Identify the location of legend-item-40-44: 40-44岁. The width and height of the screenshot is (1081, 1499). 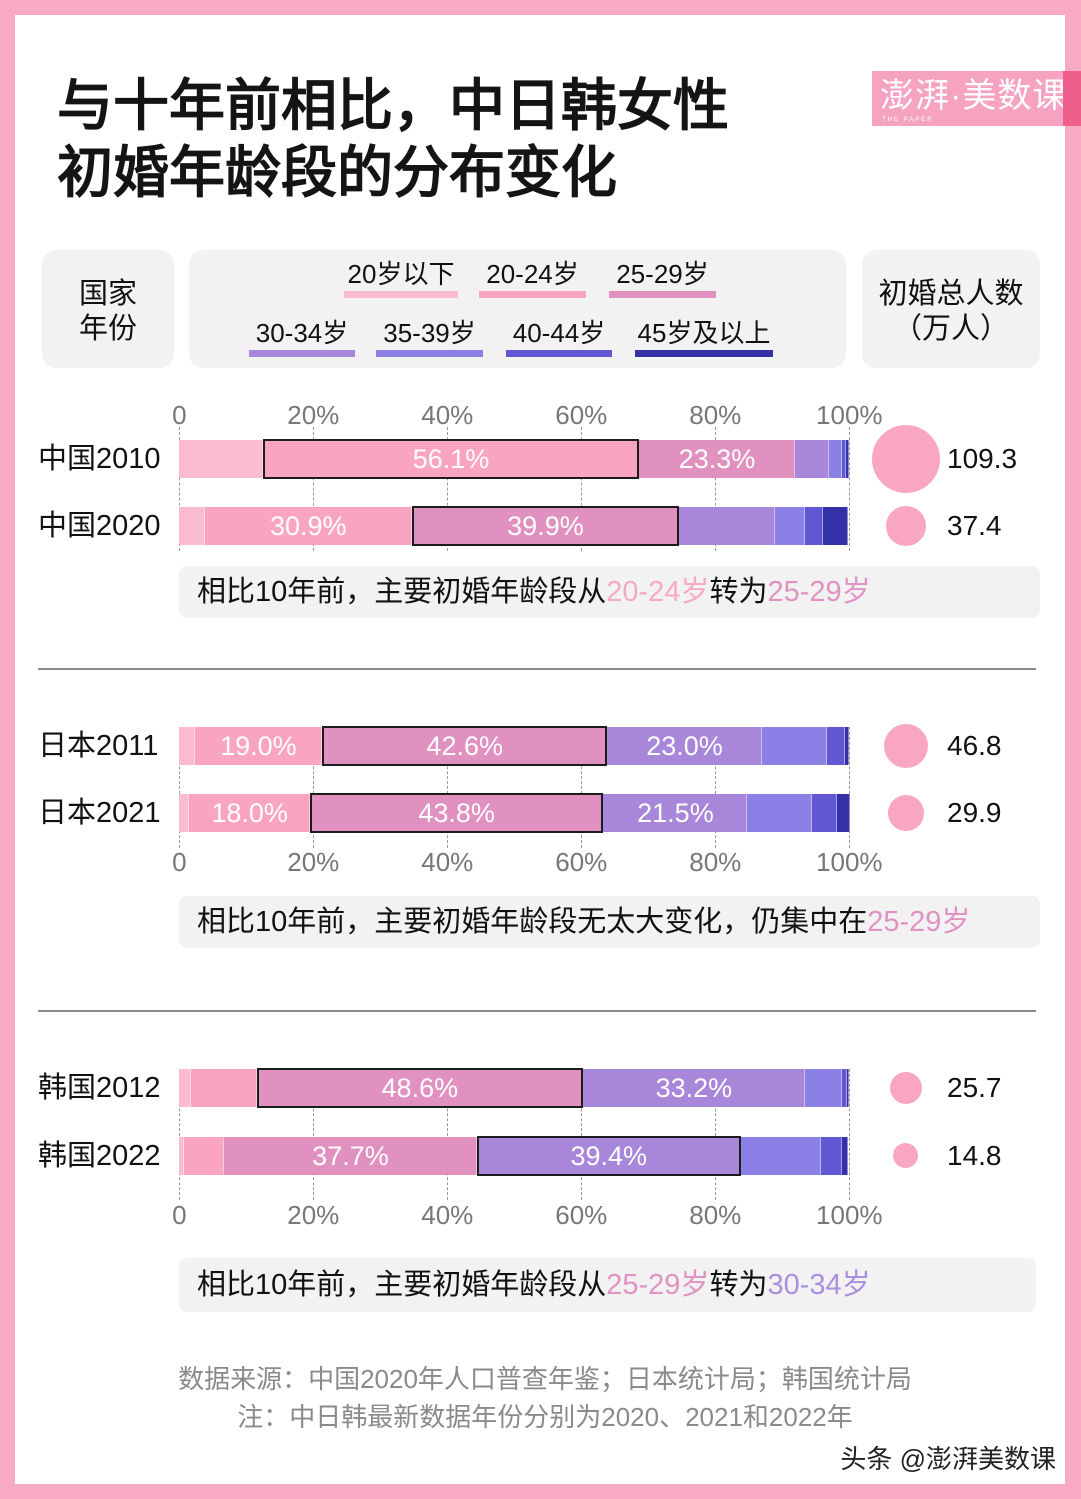
(559, 337).